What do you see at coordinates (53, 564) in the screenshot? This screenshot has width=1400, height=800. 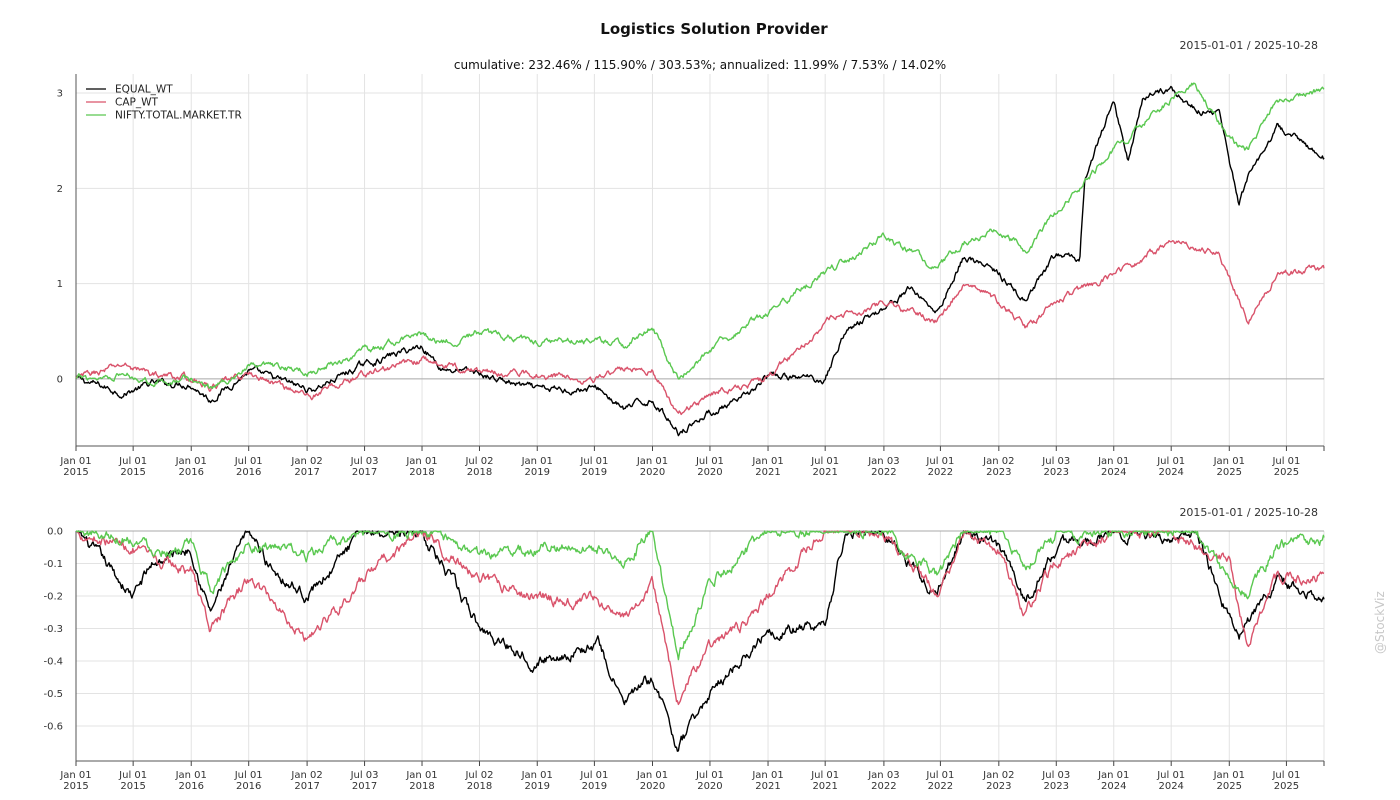 I see `y-tick-label: -0.1` at bounding box center [53, 564].